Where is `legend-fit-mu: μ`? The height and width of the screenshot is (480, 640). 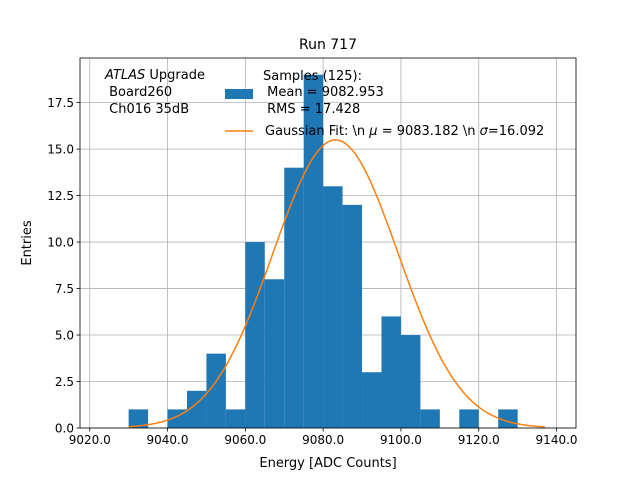 legend-fit-mu: μ is located at coordinates (372, 131).